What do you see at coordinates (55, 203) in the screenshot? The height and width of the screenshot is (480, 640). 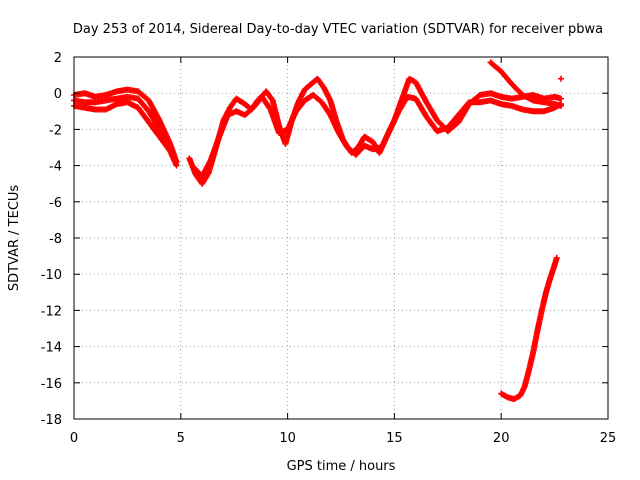 I see `y-tick-label: -6` at bounding box center [55, 203].